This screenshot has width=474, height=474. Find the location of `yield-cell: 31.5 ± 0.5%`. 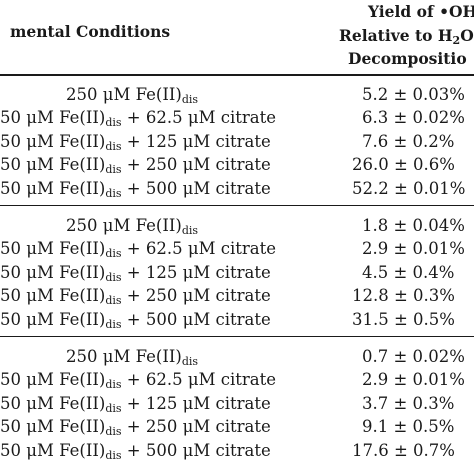

yield-cell: 31.5 ± 0.5% is located at coordinates (403, 319).